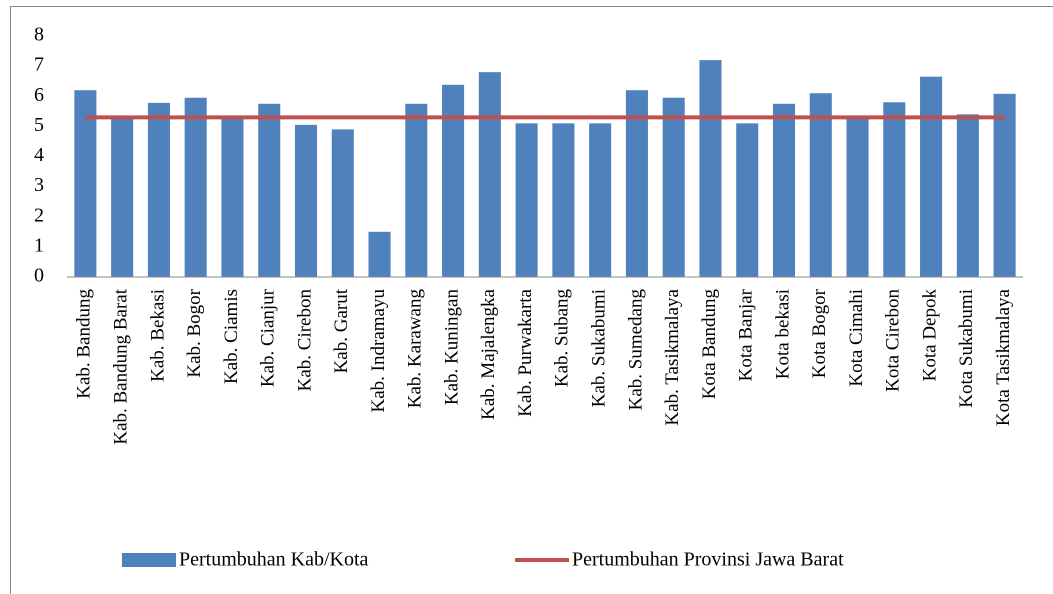 This screenshot has width=1053, height=594. I want to click on y-tick-label: 8, so click(39, 35).